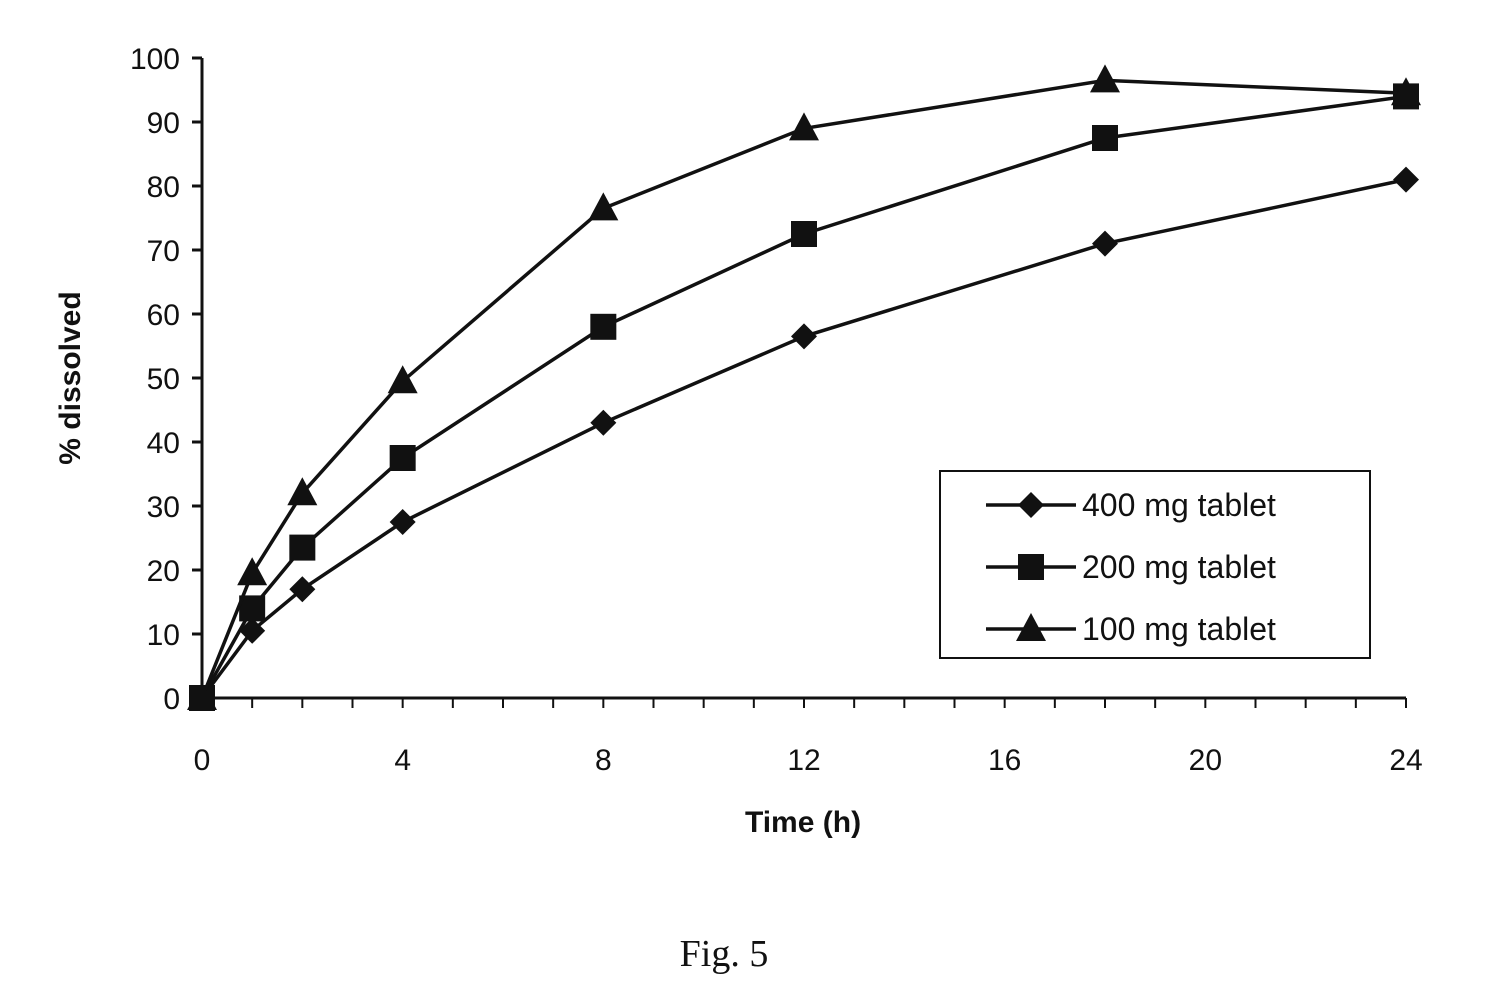  Describe the element at coordinates (70, 377) in the screenshot. I see `y-axis-title: % dissolved` at that location.